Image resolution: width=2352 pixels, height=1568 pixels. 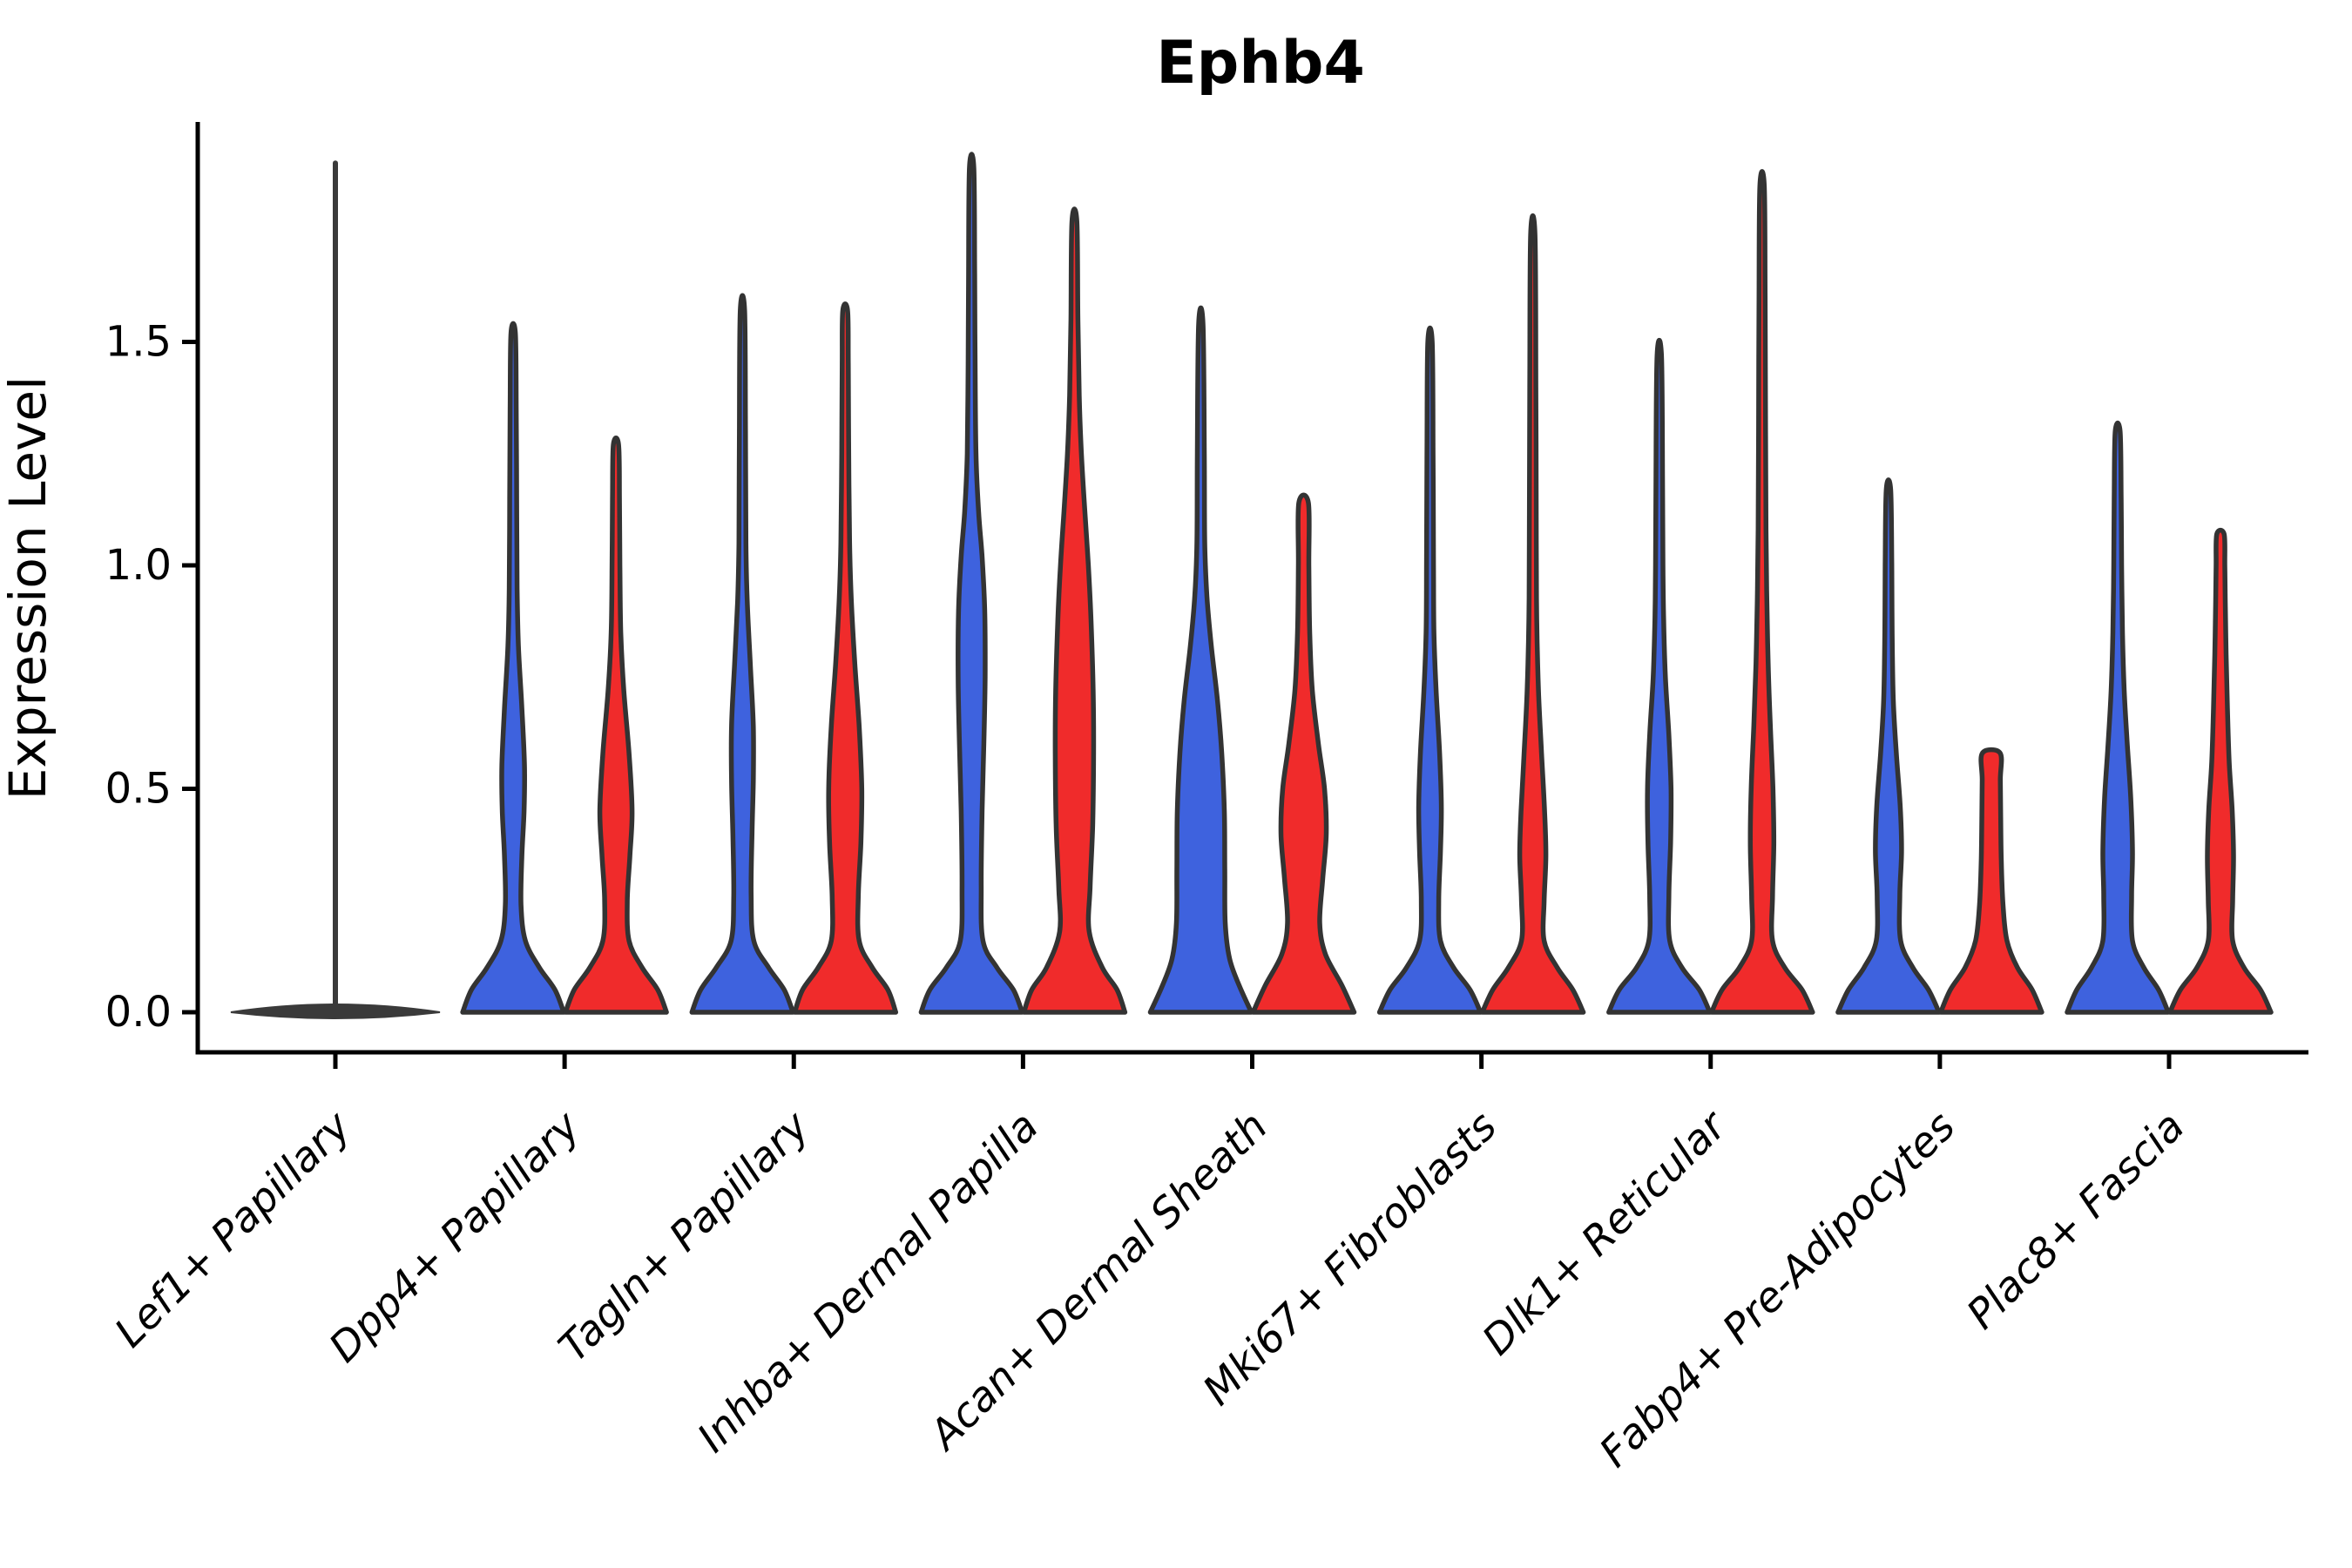 What do you see at coordinates (1659, 676) in the screenshot?
I see `violin-dlk1-reticular-blue` at bounding box center [1659, 676].